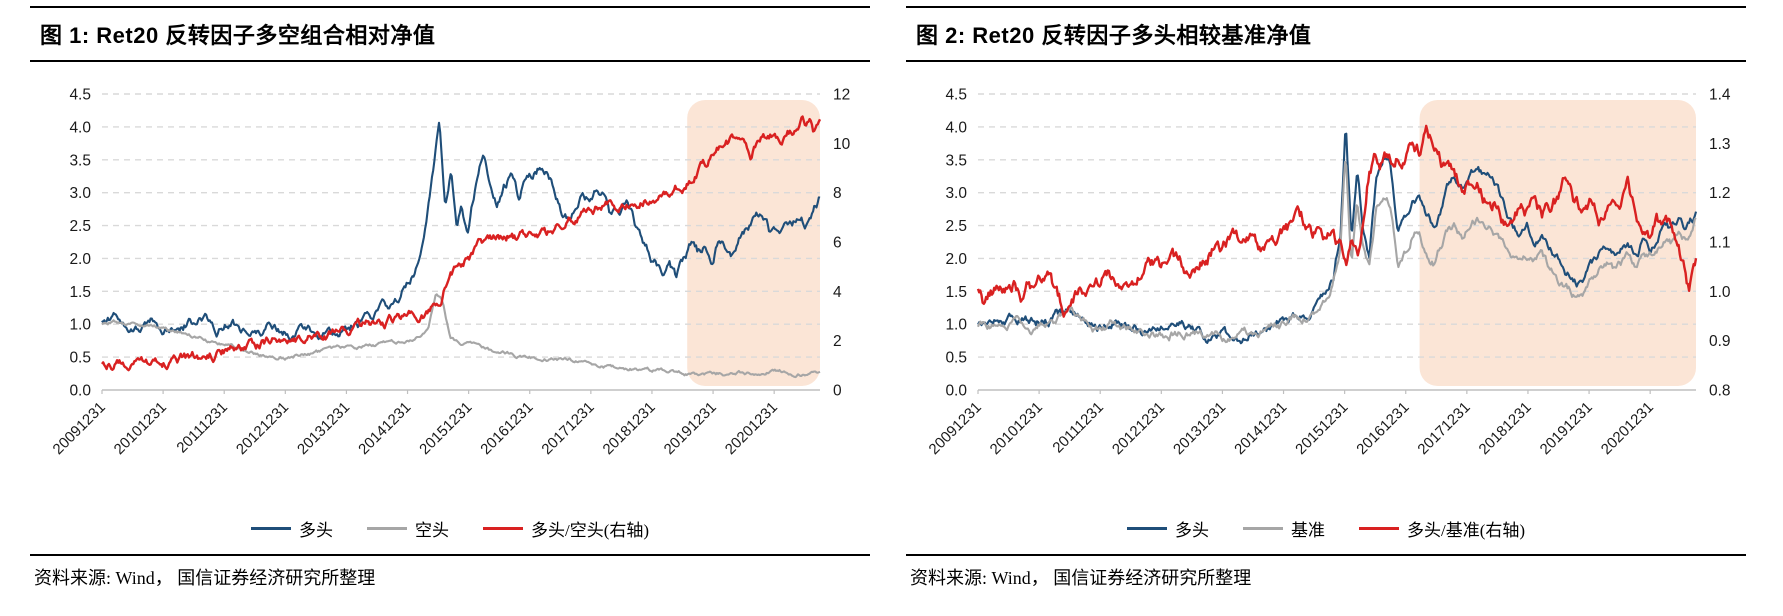  I want to click on right-axis-labels: 0.8 0.9 1.0 1.1 1.2 1.3 1.4, so click(1720, 243).